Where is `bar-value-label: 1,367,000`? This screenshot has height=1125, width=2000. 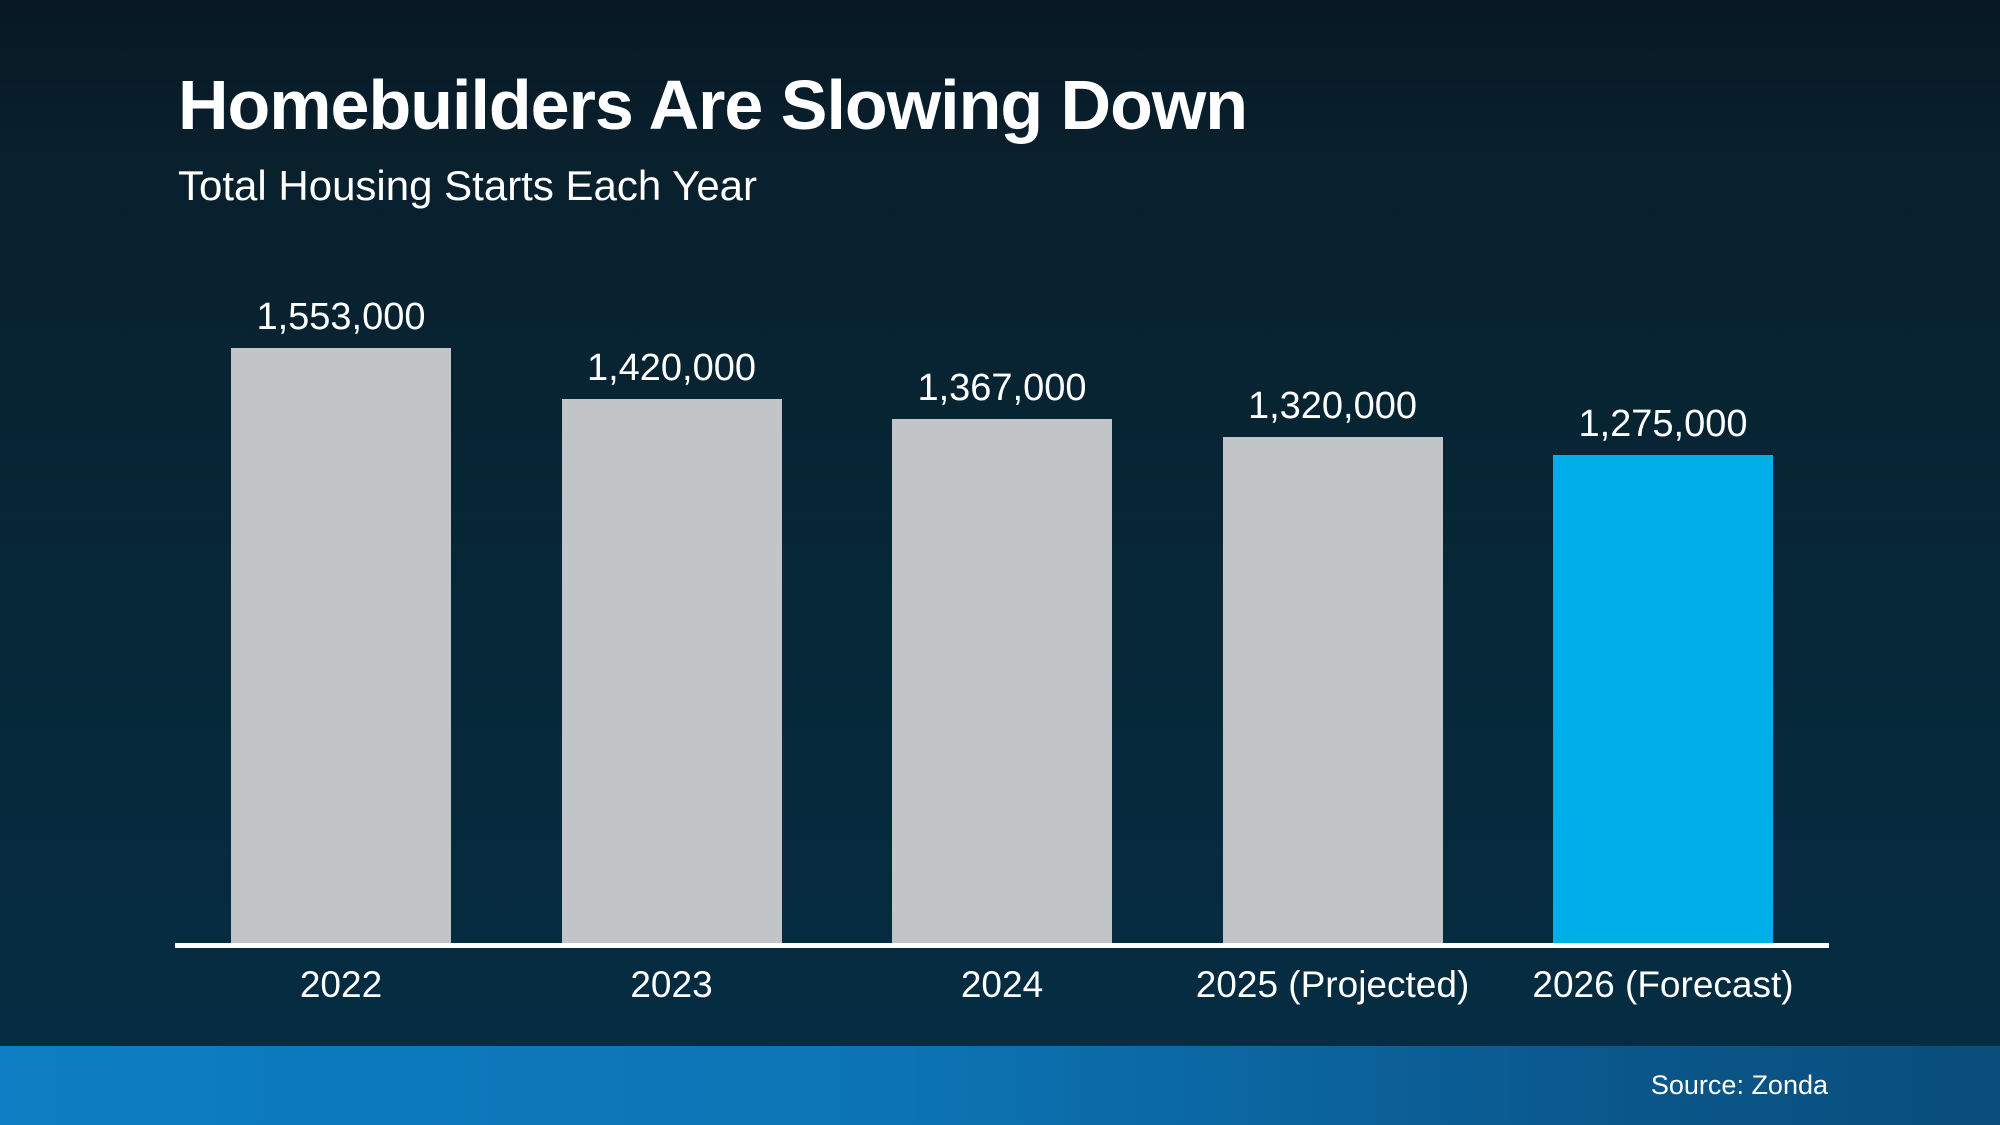 bar-value-label: 1,367,000 is located at coordinates (1002, 388).